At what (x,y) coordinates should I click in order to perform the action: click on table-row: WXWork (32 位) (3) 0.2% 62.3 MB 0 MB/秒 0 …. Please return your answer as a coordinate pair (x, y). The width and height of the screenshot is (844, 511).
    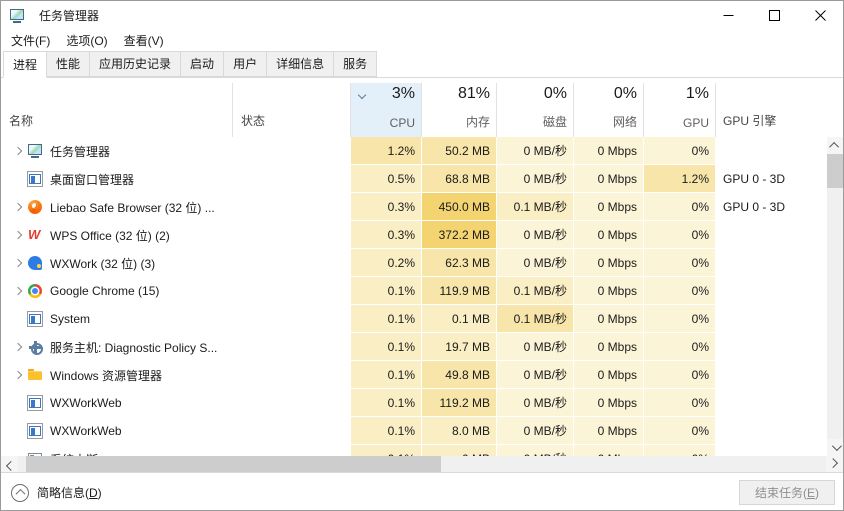
    Looking at the image, I should click on (422, 263).